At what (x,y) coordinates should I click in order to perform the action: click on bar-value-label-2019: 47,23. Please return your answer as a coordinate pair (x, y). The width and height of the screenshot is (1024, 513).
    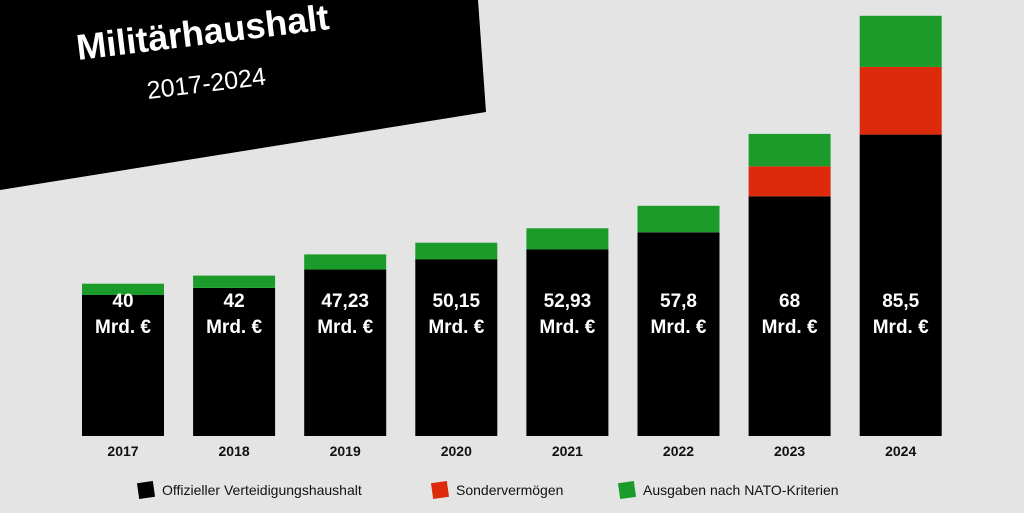
    Looking at the image, I should click on (345, 301).